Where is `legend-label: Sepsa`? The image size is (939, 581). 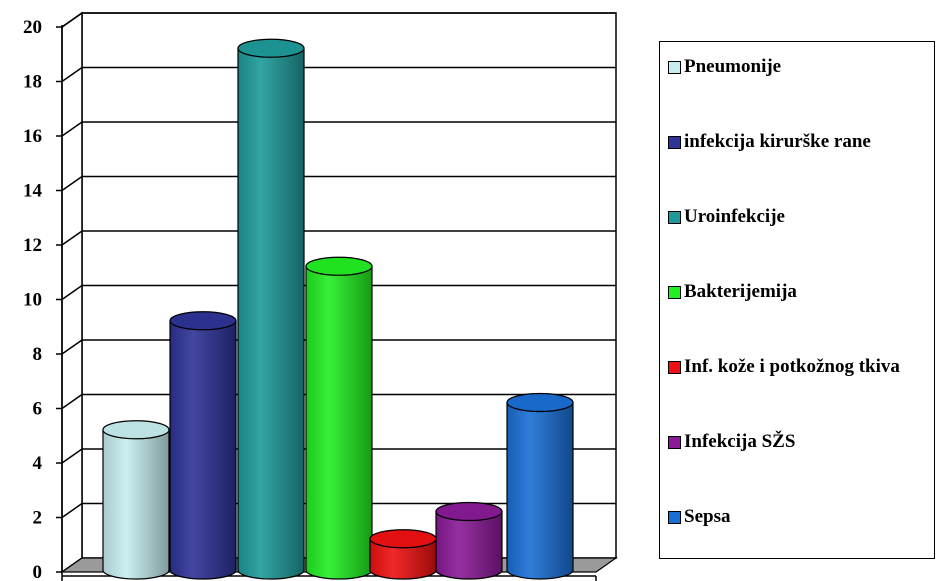 legend-label: Sepsa is located at coordinates (707, 516).